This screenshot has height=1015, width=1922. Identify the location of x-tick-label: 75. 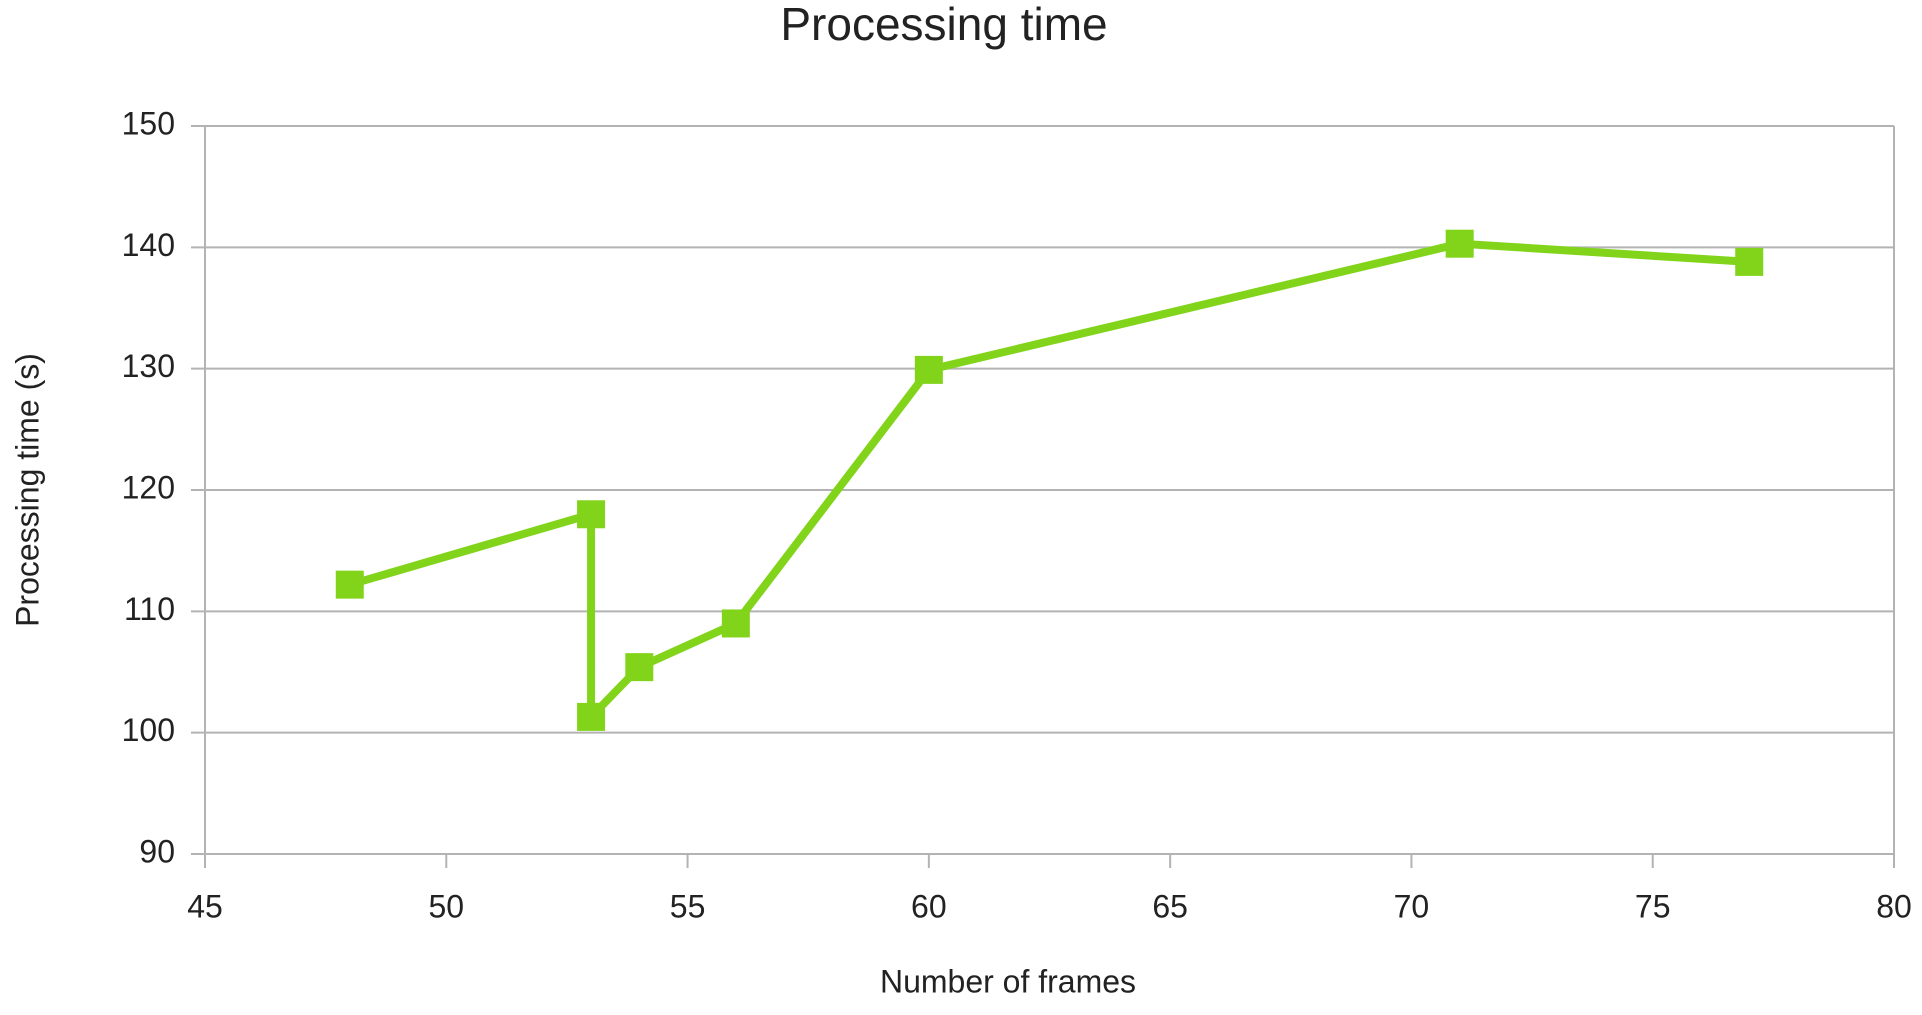
(1653, 906).